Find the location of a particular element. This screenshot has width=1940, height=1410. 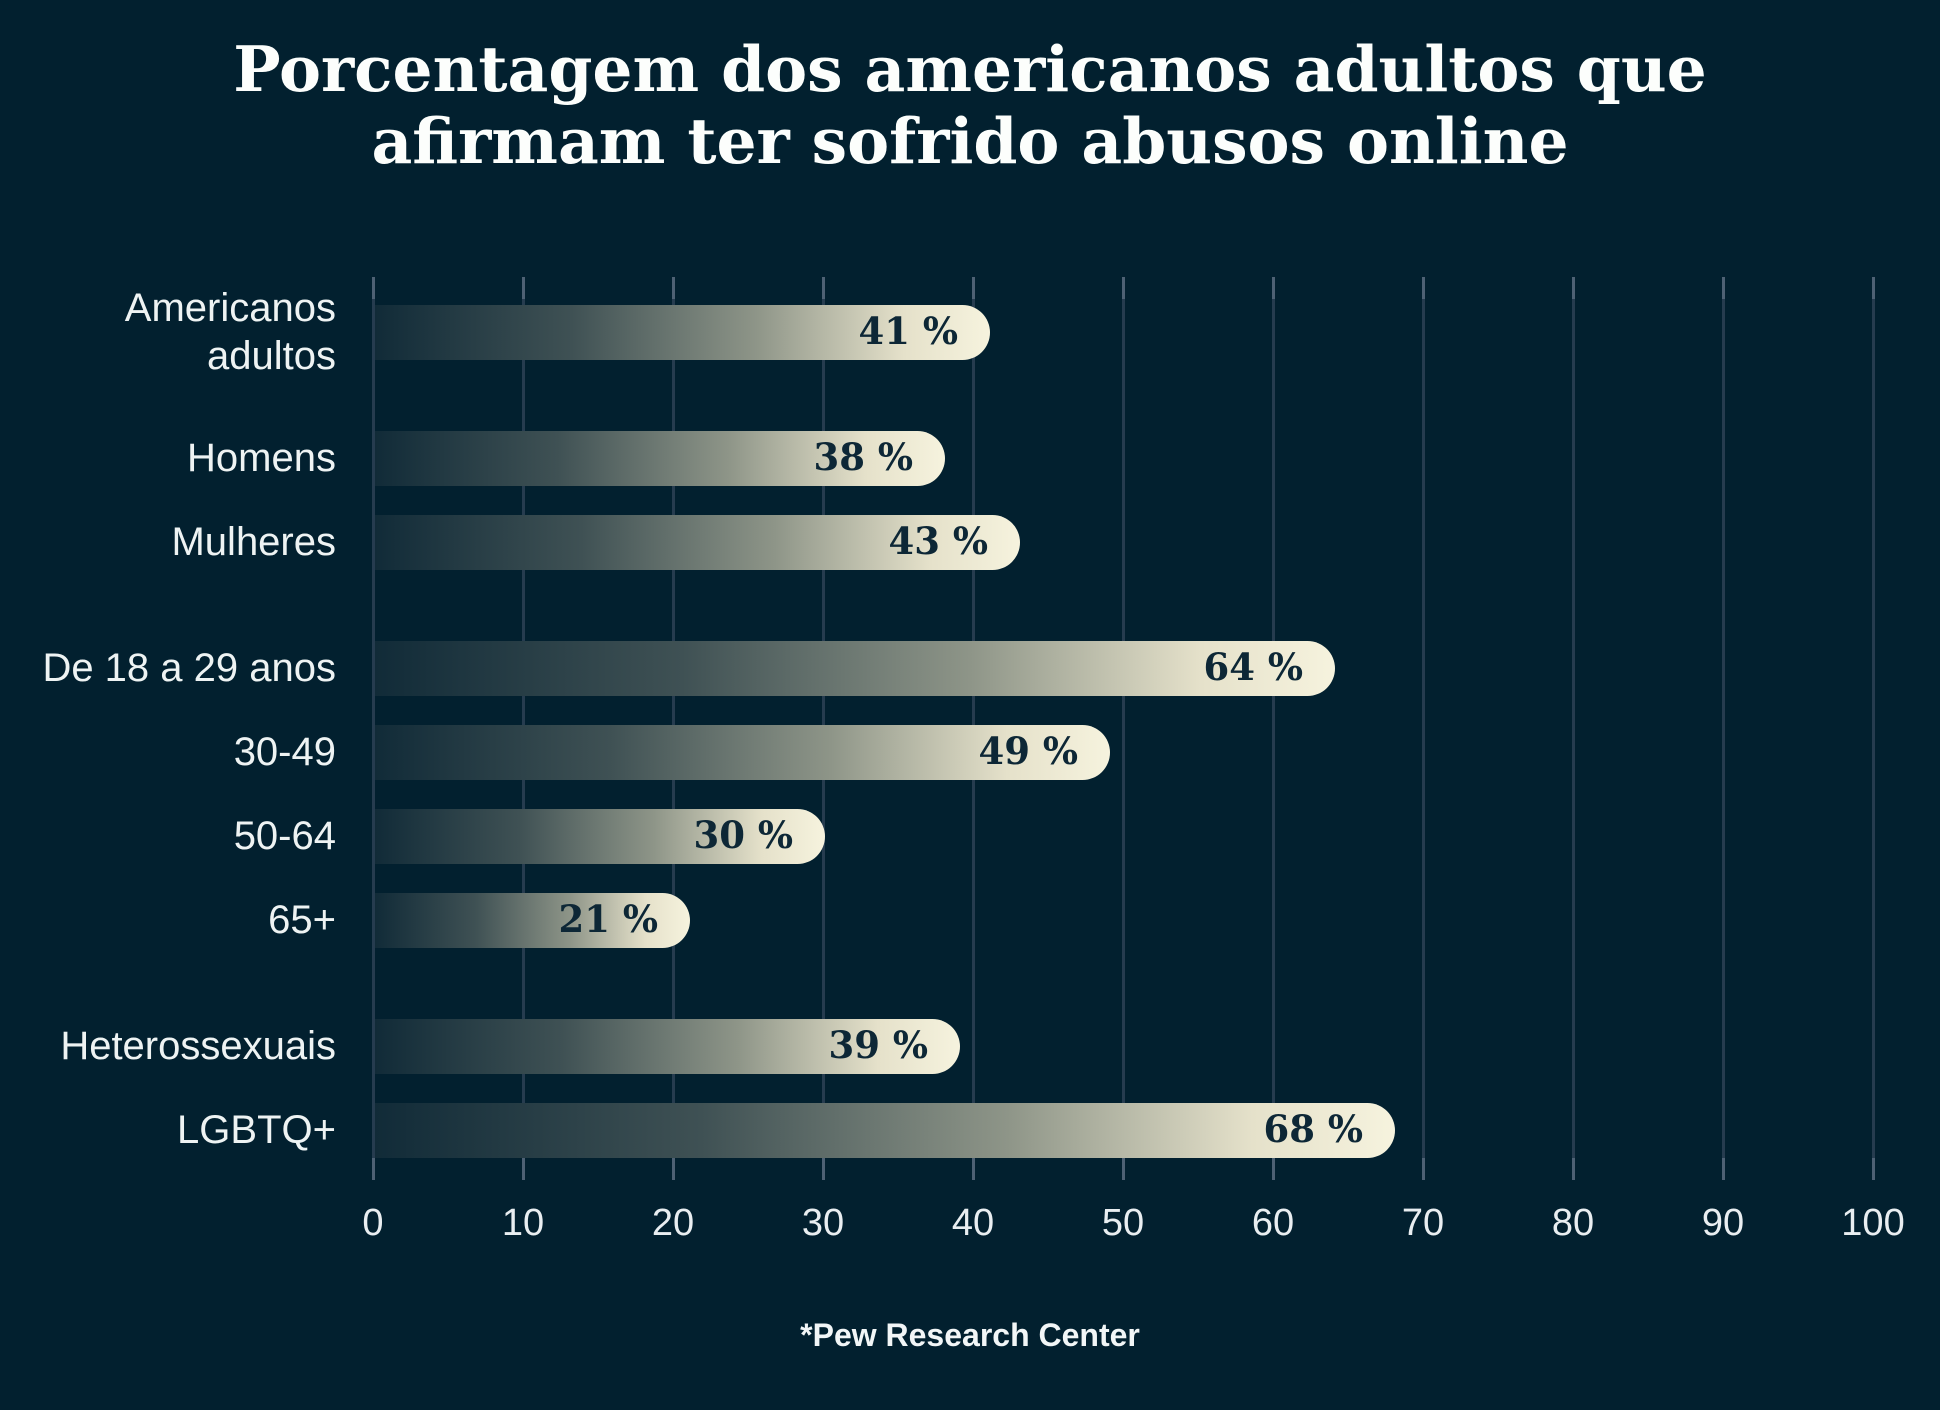

x-tick-label: 40 is located at coordinates (973, 1223).